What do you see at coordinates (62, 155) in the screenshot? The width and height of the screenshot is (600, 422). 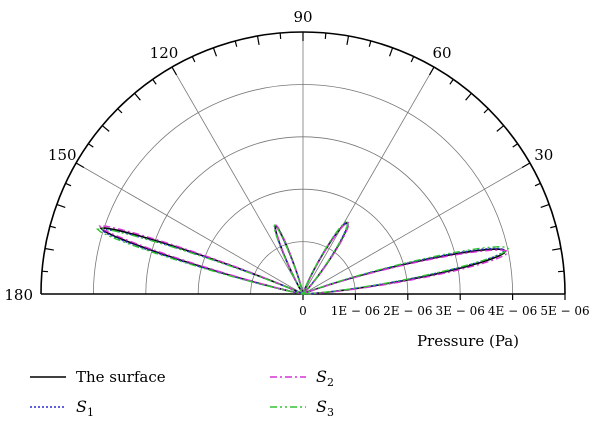 I see `angle-label: 150` at bounding box center [62, 155].